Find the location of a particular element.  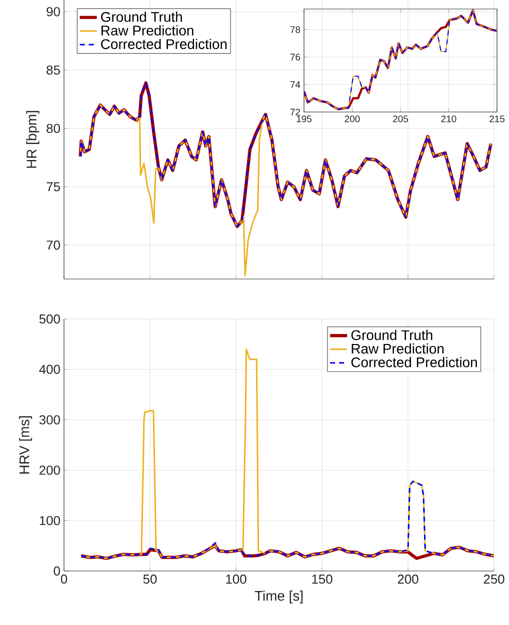

y-tick-label: 200 is located at coordinates (50, 470).